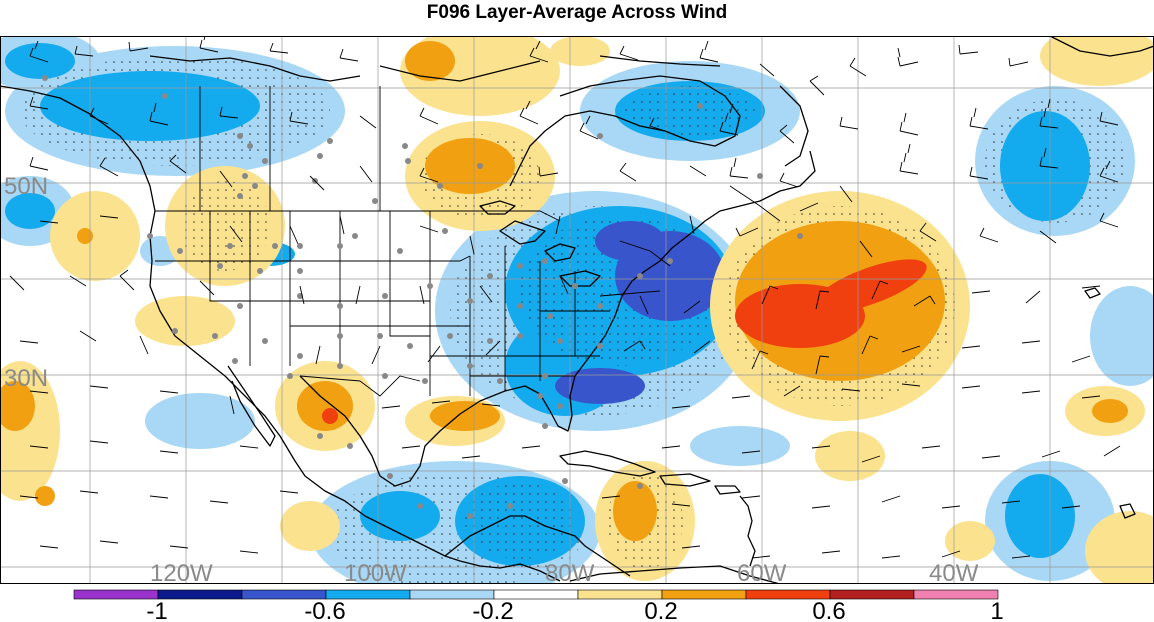 The image size is (1154, 622). What do you see at coordinates (536, 594) in the screenshot?
I see `color-legend-boxes` at bounding box center [536, 594].